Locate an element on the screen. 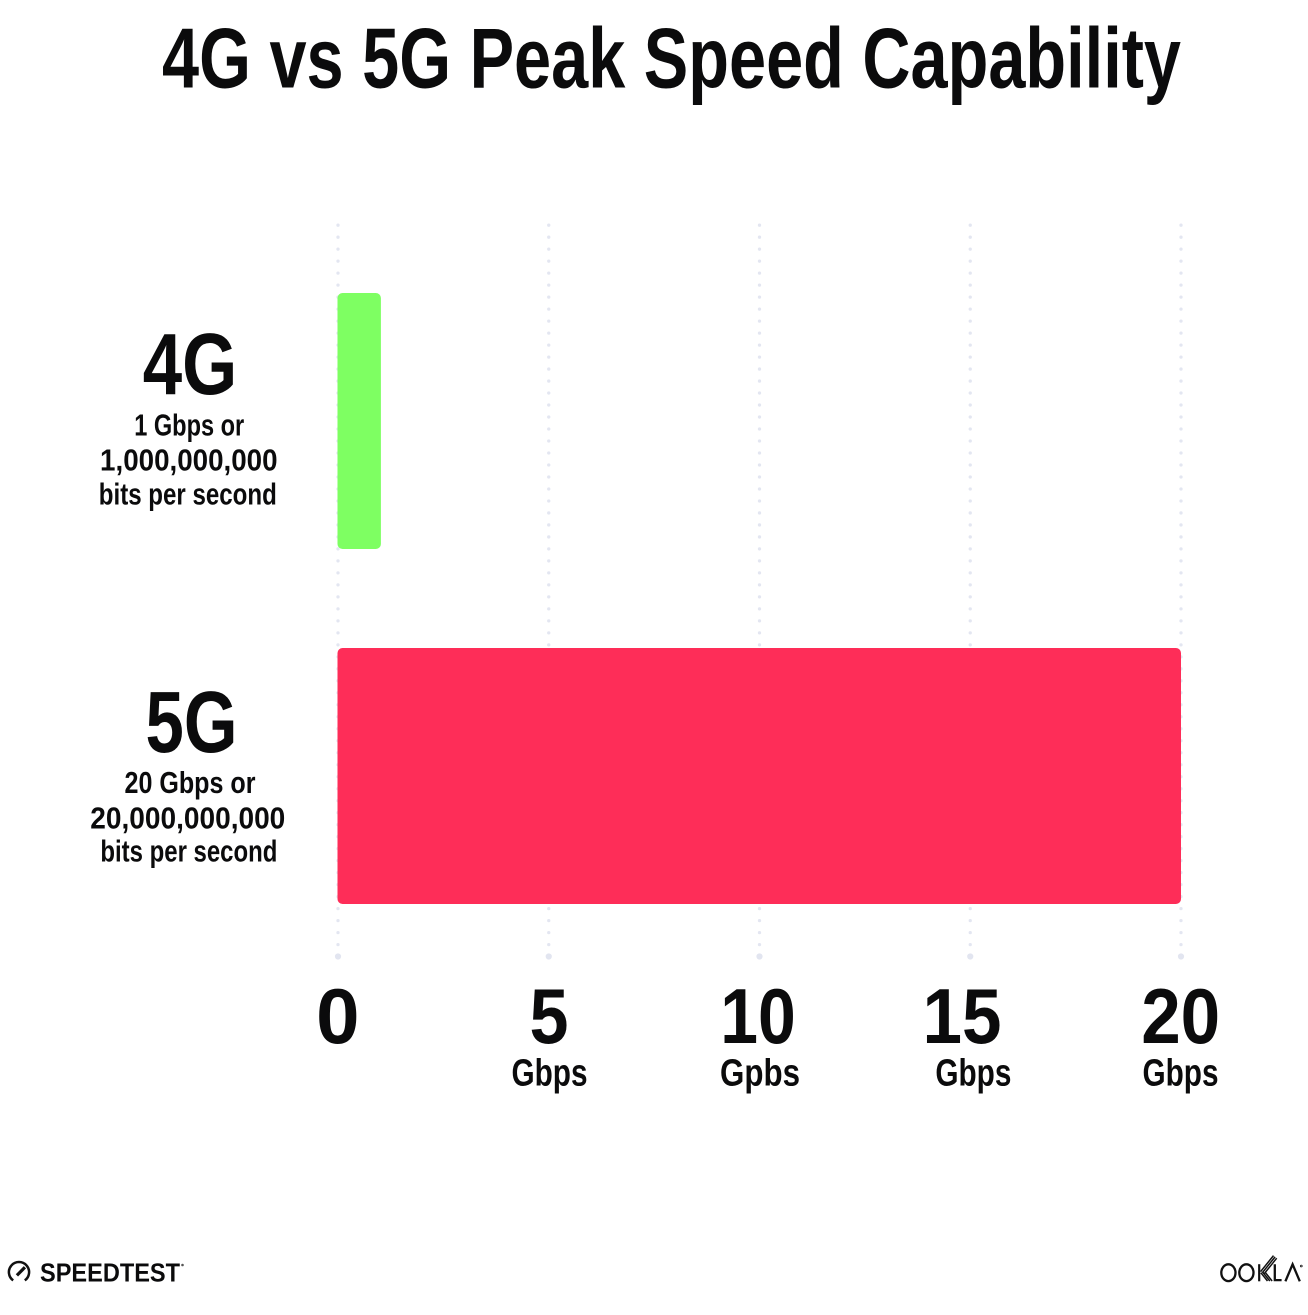 This screenshot has width=1308, height=1315. svg-text: 1 Gbps or is located at coordinates (189, 425).